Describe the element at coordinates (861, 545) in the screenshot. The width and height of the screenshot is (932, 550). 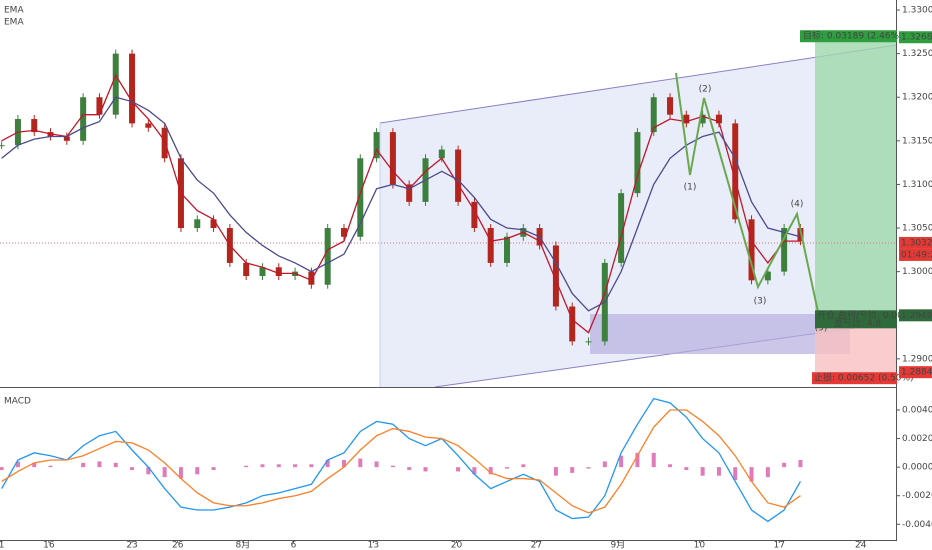
I see `x-tick-label: 24` at that location.